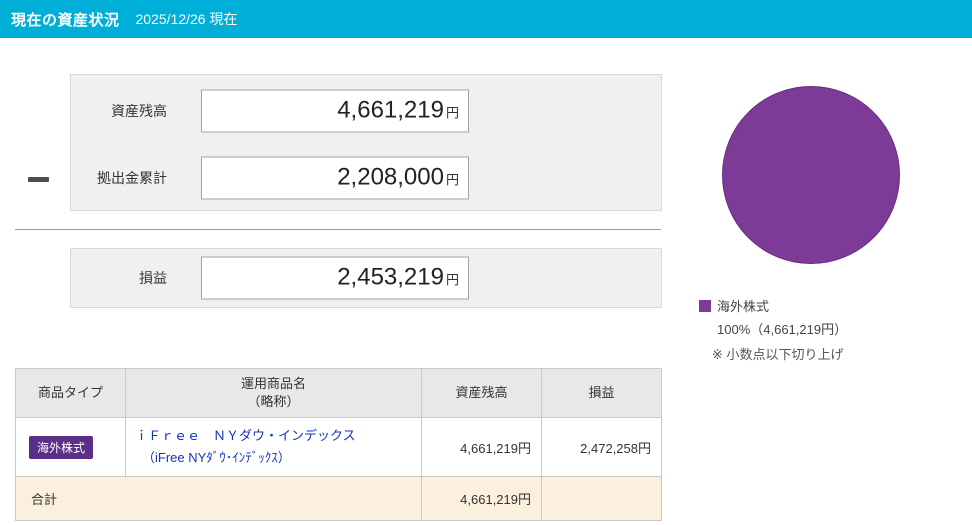  Describe the element at coordinates (273, 383) in the screenshot. I see `col-header-product-name-line1: 運用商品名` at that location.